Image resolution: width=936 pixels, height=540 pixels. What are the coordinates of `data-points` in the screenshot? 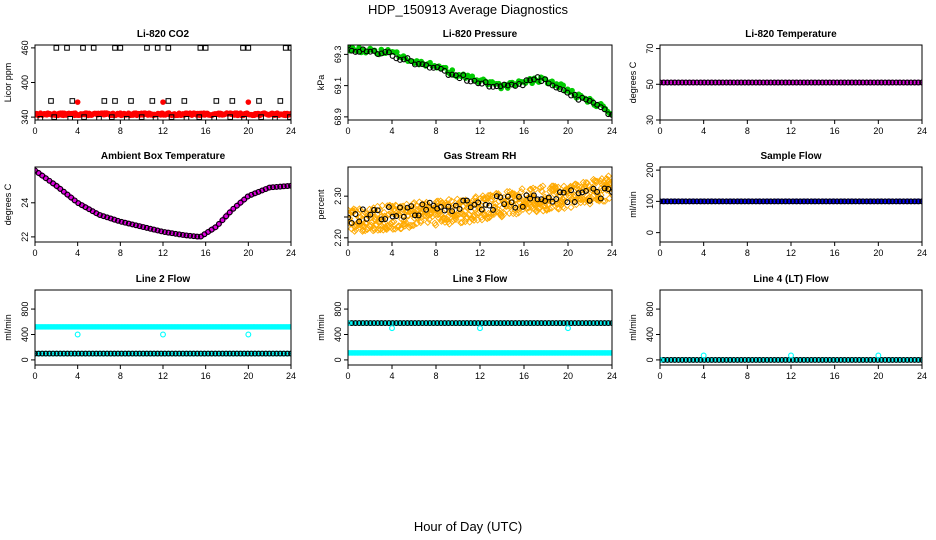 It's located at (791, 357).